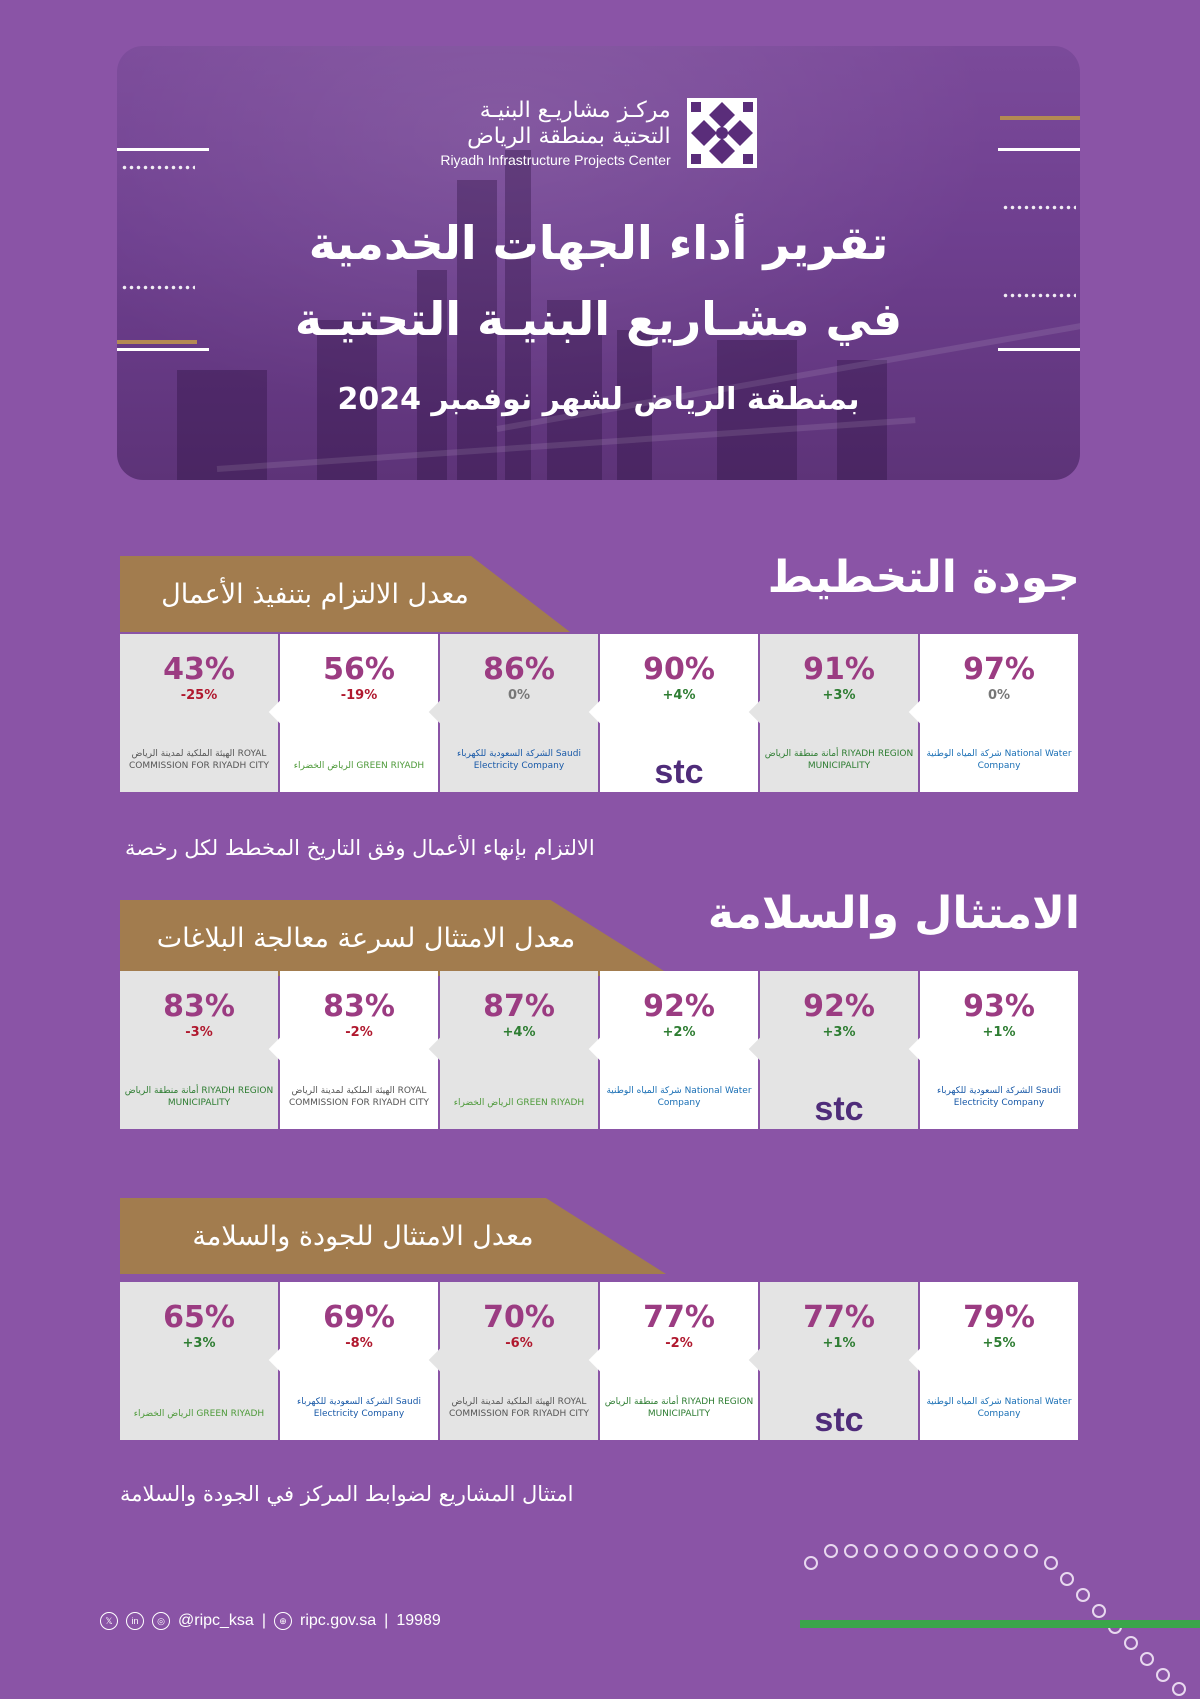  What do you see at coordinates (721, 133) in the screenshot?
I see `ripc-emblem-icon` at bounding box center [721, 133].